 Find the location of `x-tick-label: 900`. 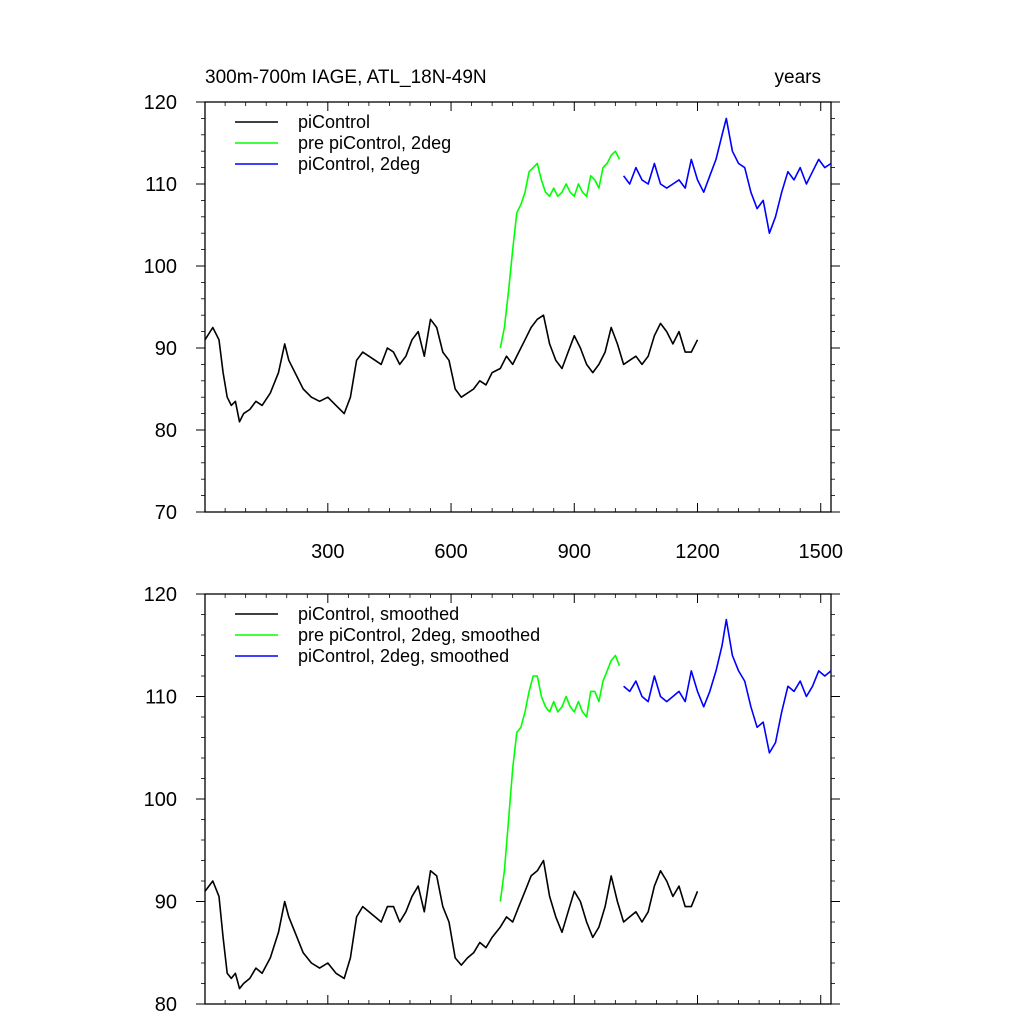

x-tick-label: 900 is located at coordinates (574, 552).